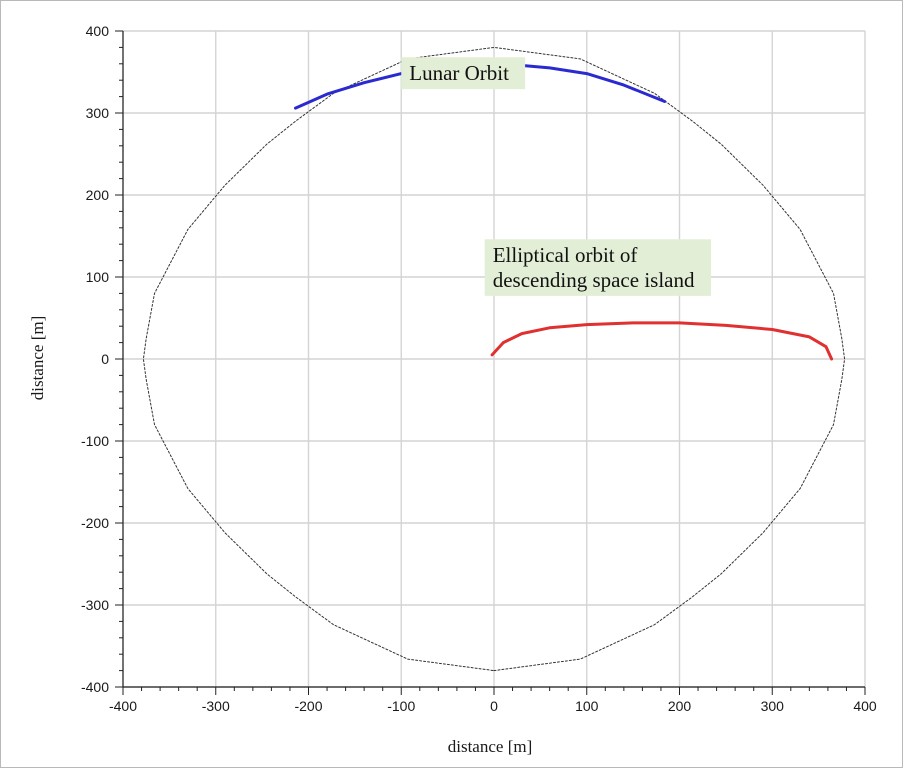  Describe the element at coordinates (98, 195) in the screenshot. I see `y-tick-label: 200` at that location.